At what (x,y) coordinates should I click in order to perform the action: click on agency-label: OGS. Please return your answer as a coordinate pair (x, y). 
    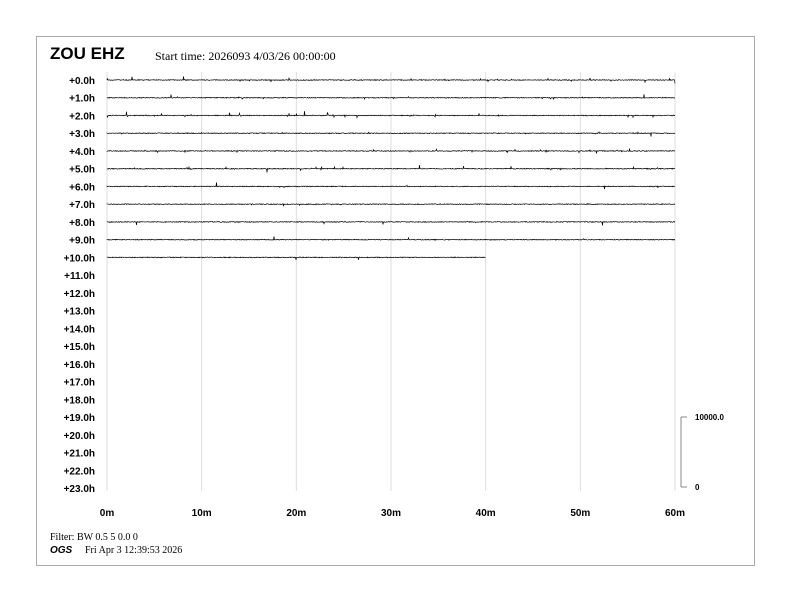
    Looking at the image, I should click on (61, 550).